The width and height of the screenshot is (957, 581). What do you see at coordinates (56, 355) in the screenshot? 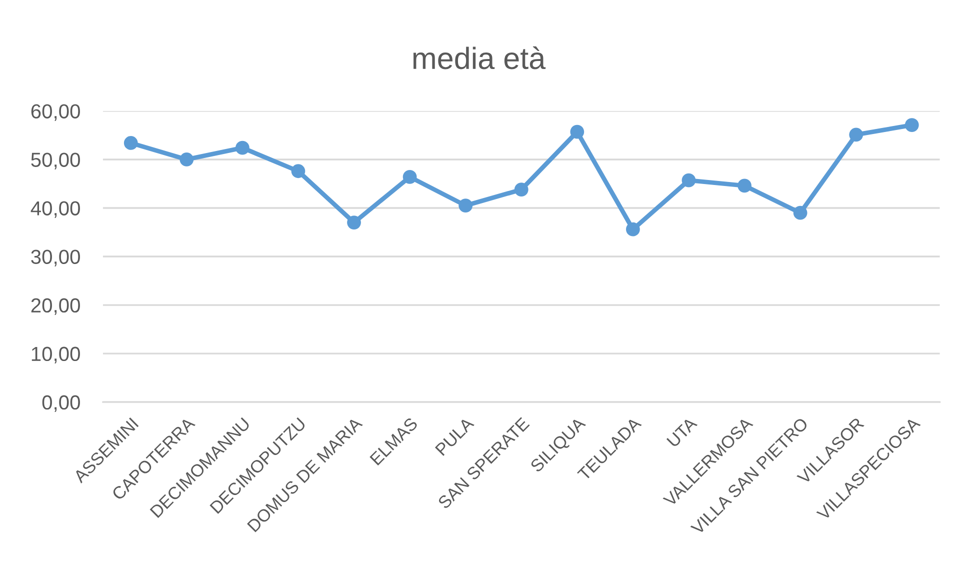
I see `y-tick-label: 10,00` at bounding box center [56, 355].